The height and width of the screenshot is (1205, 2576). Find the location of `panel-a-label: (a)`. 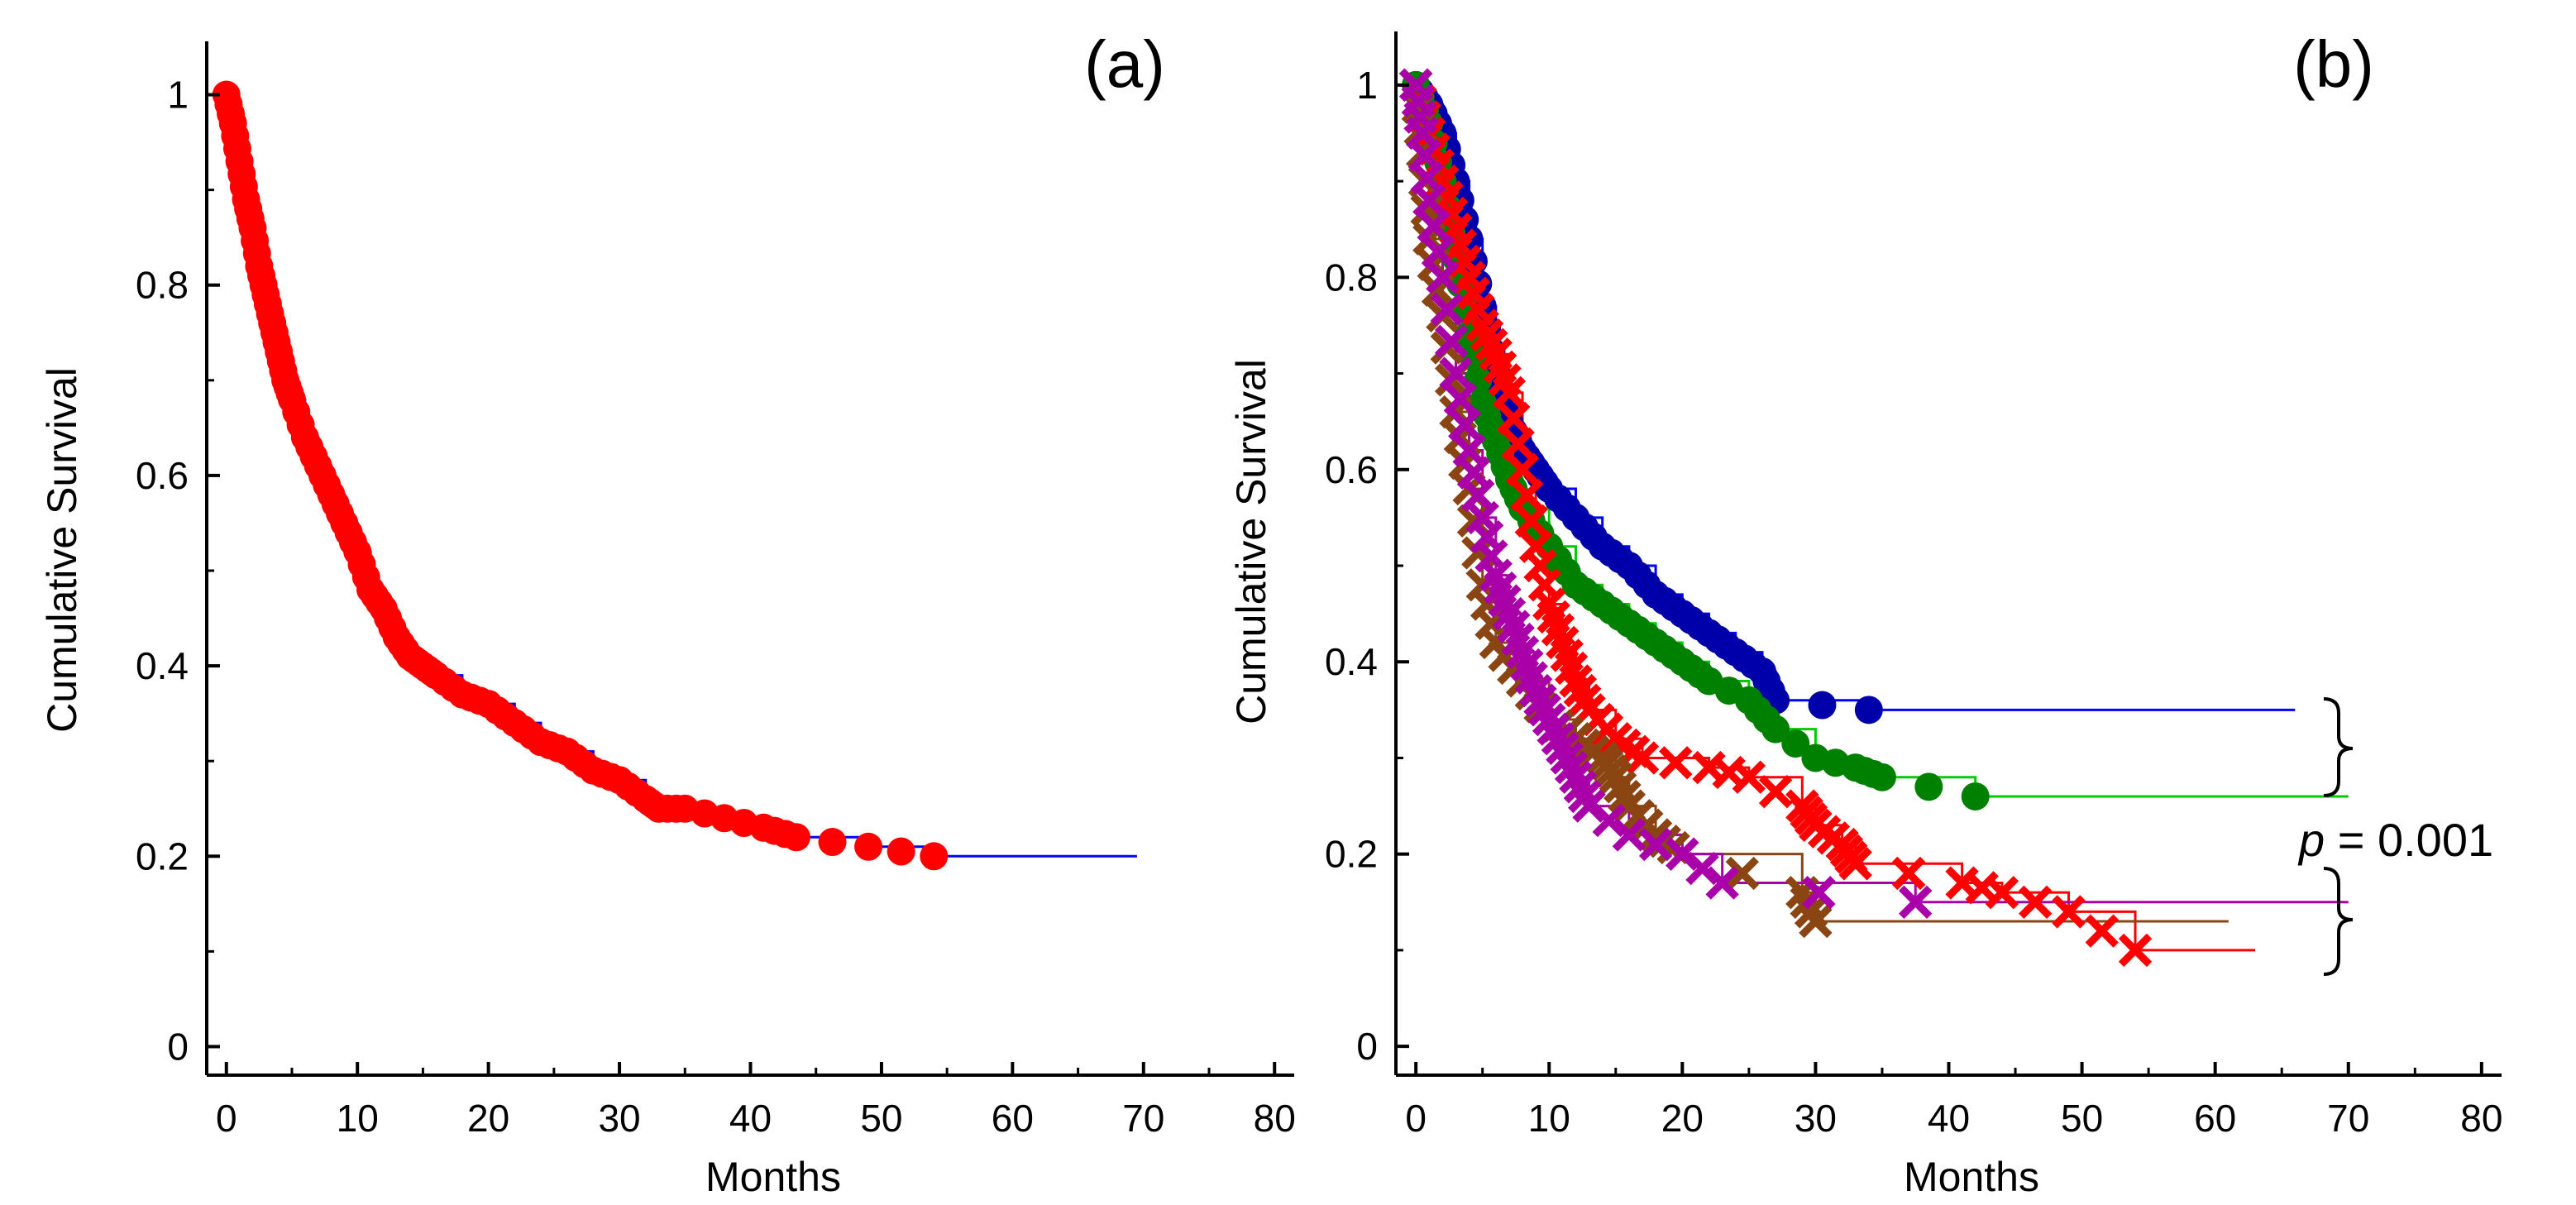

panel-a-label: (a) is located at coordinates (1124, 64).